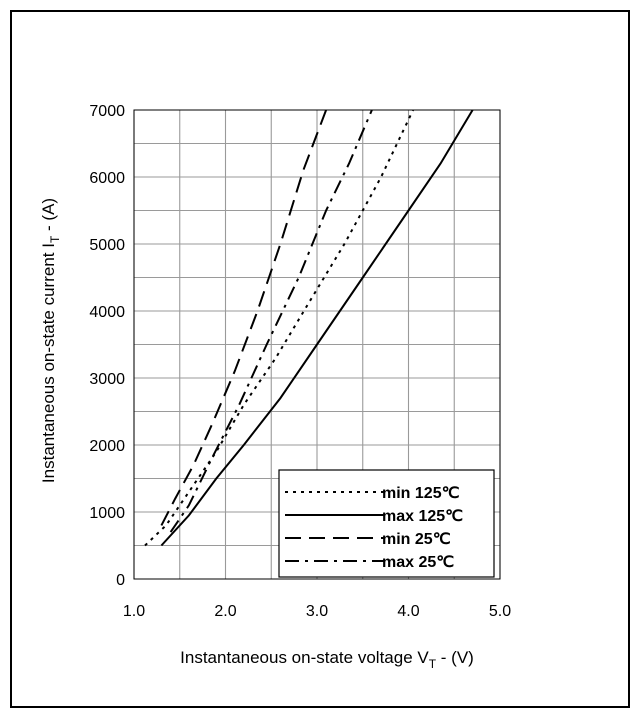  I want to click on y-tick-label: 4000, so click(107, 312).